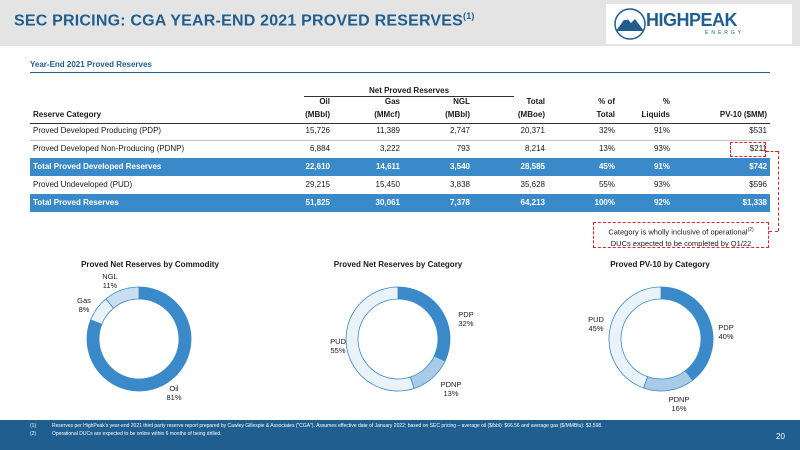 This screenshot has height=450, width=800. I want to click on cell: 14,611, so click(387, 166).